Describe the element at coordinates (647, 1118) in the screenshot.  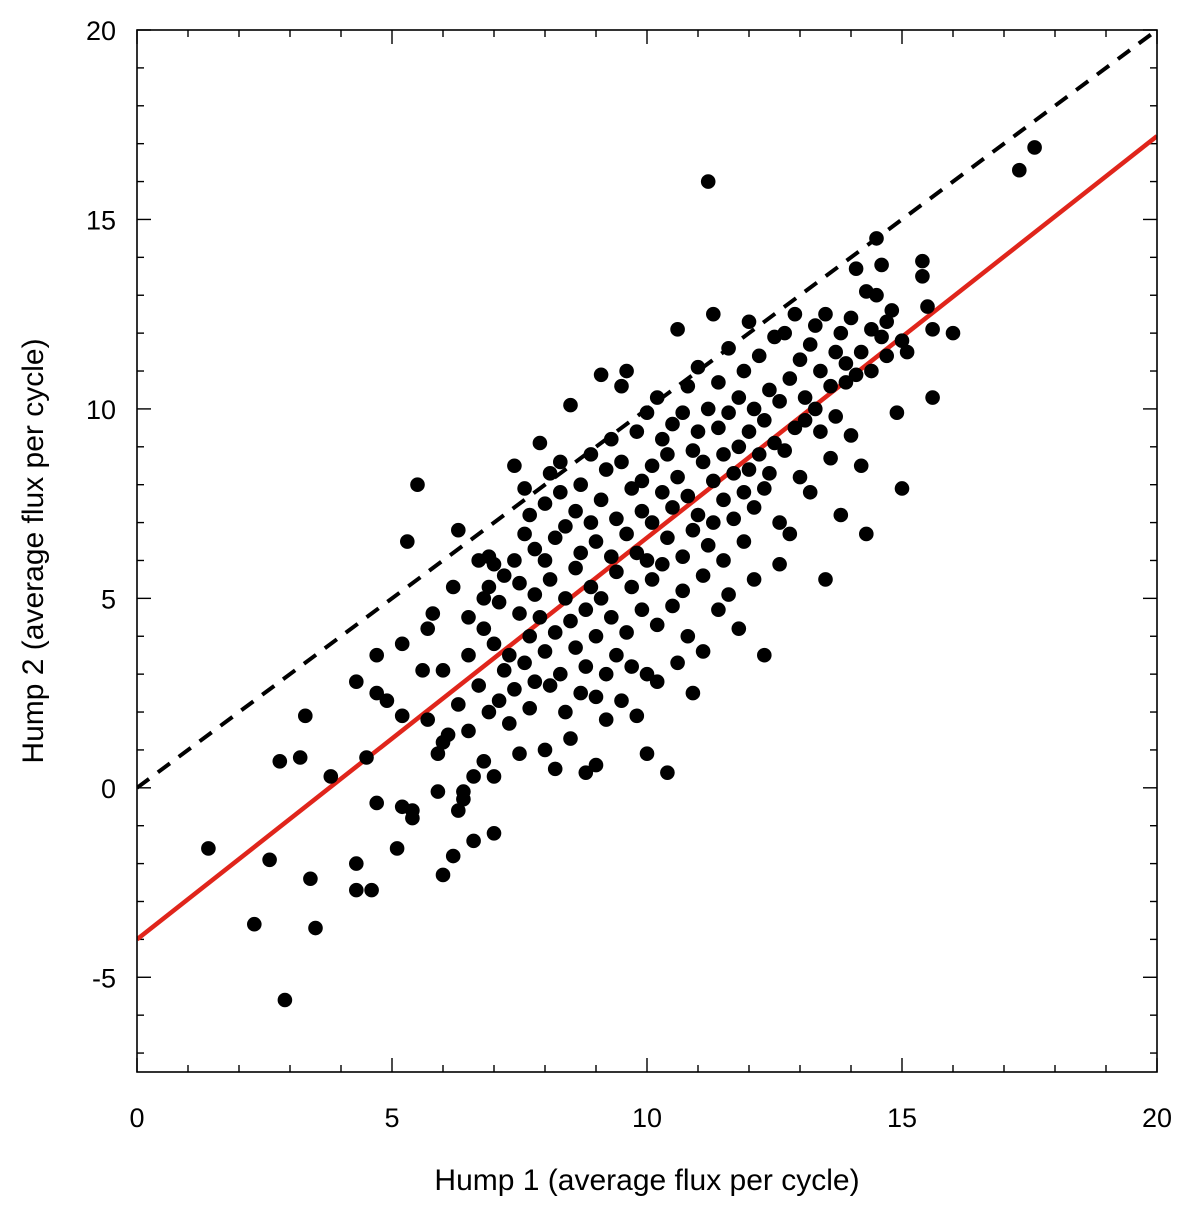
I see `x-tick-label: 10` at that location.